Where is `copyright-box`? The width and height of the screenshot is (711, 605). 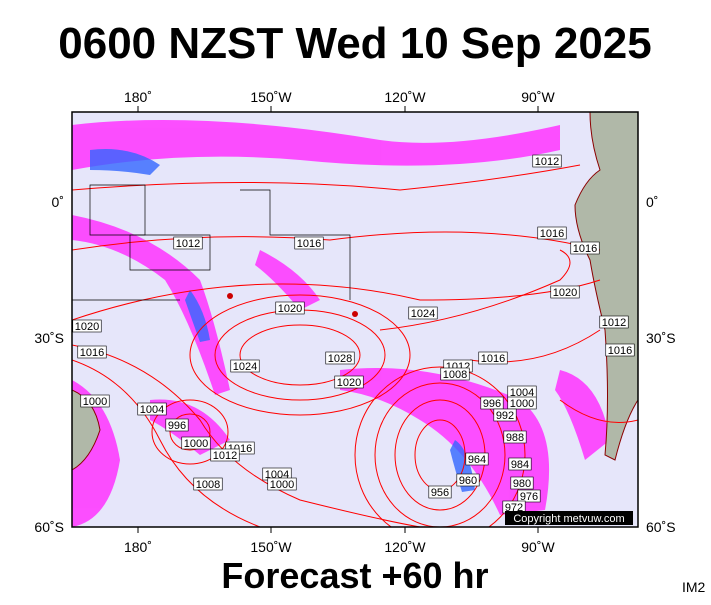 copyright-box is located at coordinates (569, 518).